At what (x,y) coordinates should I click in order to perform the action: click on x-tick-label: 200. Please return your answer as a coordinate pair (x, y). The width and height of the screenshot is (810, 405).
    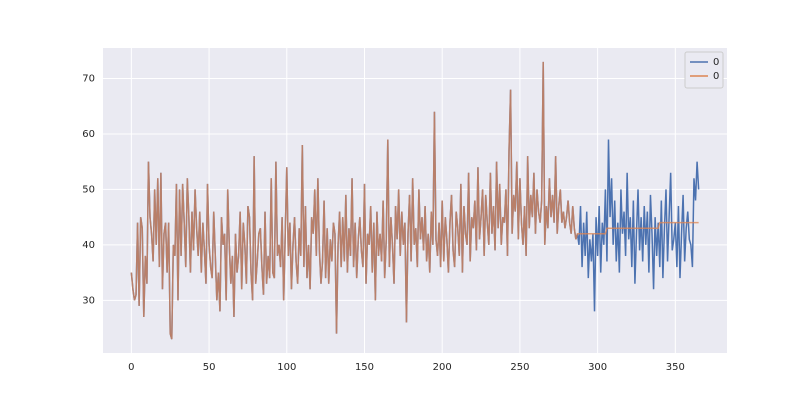
    Looking at the image, I should click on (442, 367).